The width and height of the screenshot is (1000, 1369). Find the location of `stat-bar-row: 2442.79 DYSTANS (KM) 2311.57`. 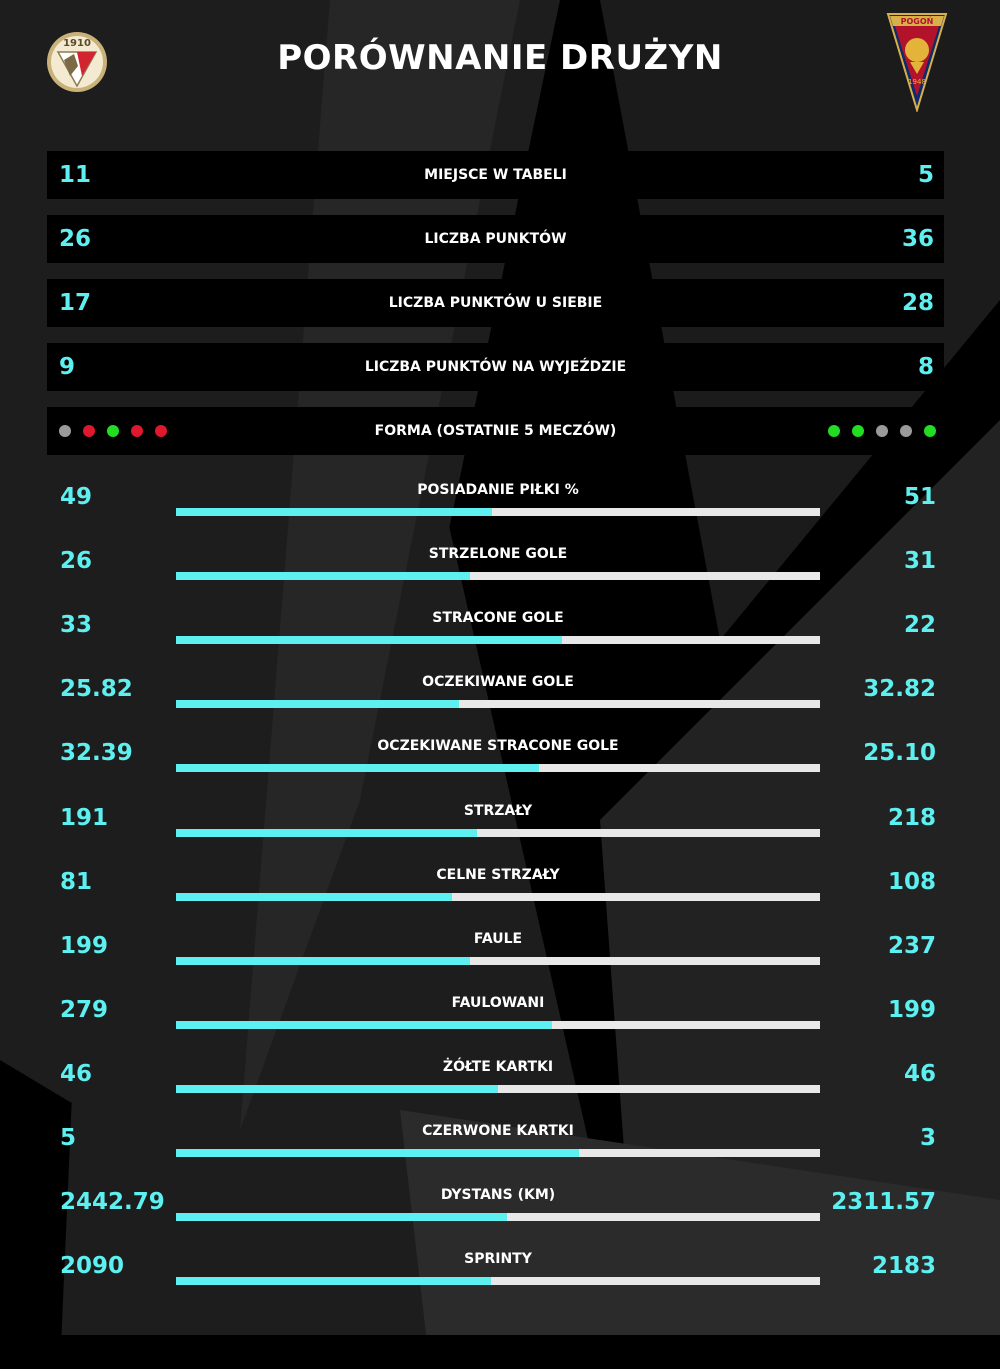

stat-bar-row: 2442.79 DYSTANS (KM) 2311.57 is located at coordinates (500, 1211).